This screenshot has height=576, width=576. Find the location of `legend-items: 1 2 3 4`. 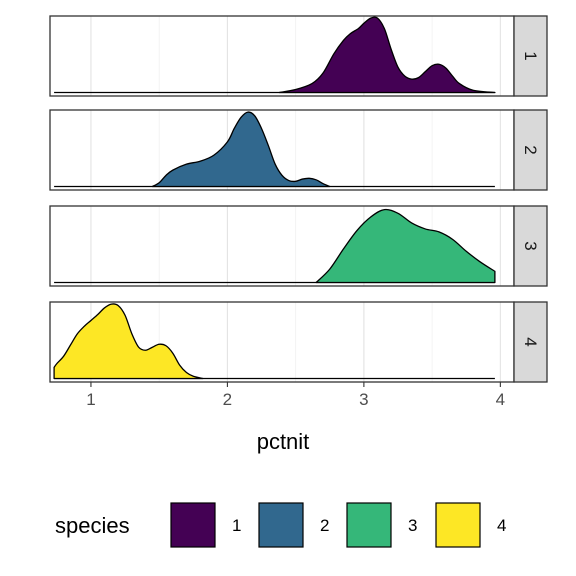

legend-items: 1 2 3 4 is located at coordinates (338, 525).